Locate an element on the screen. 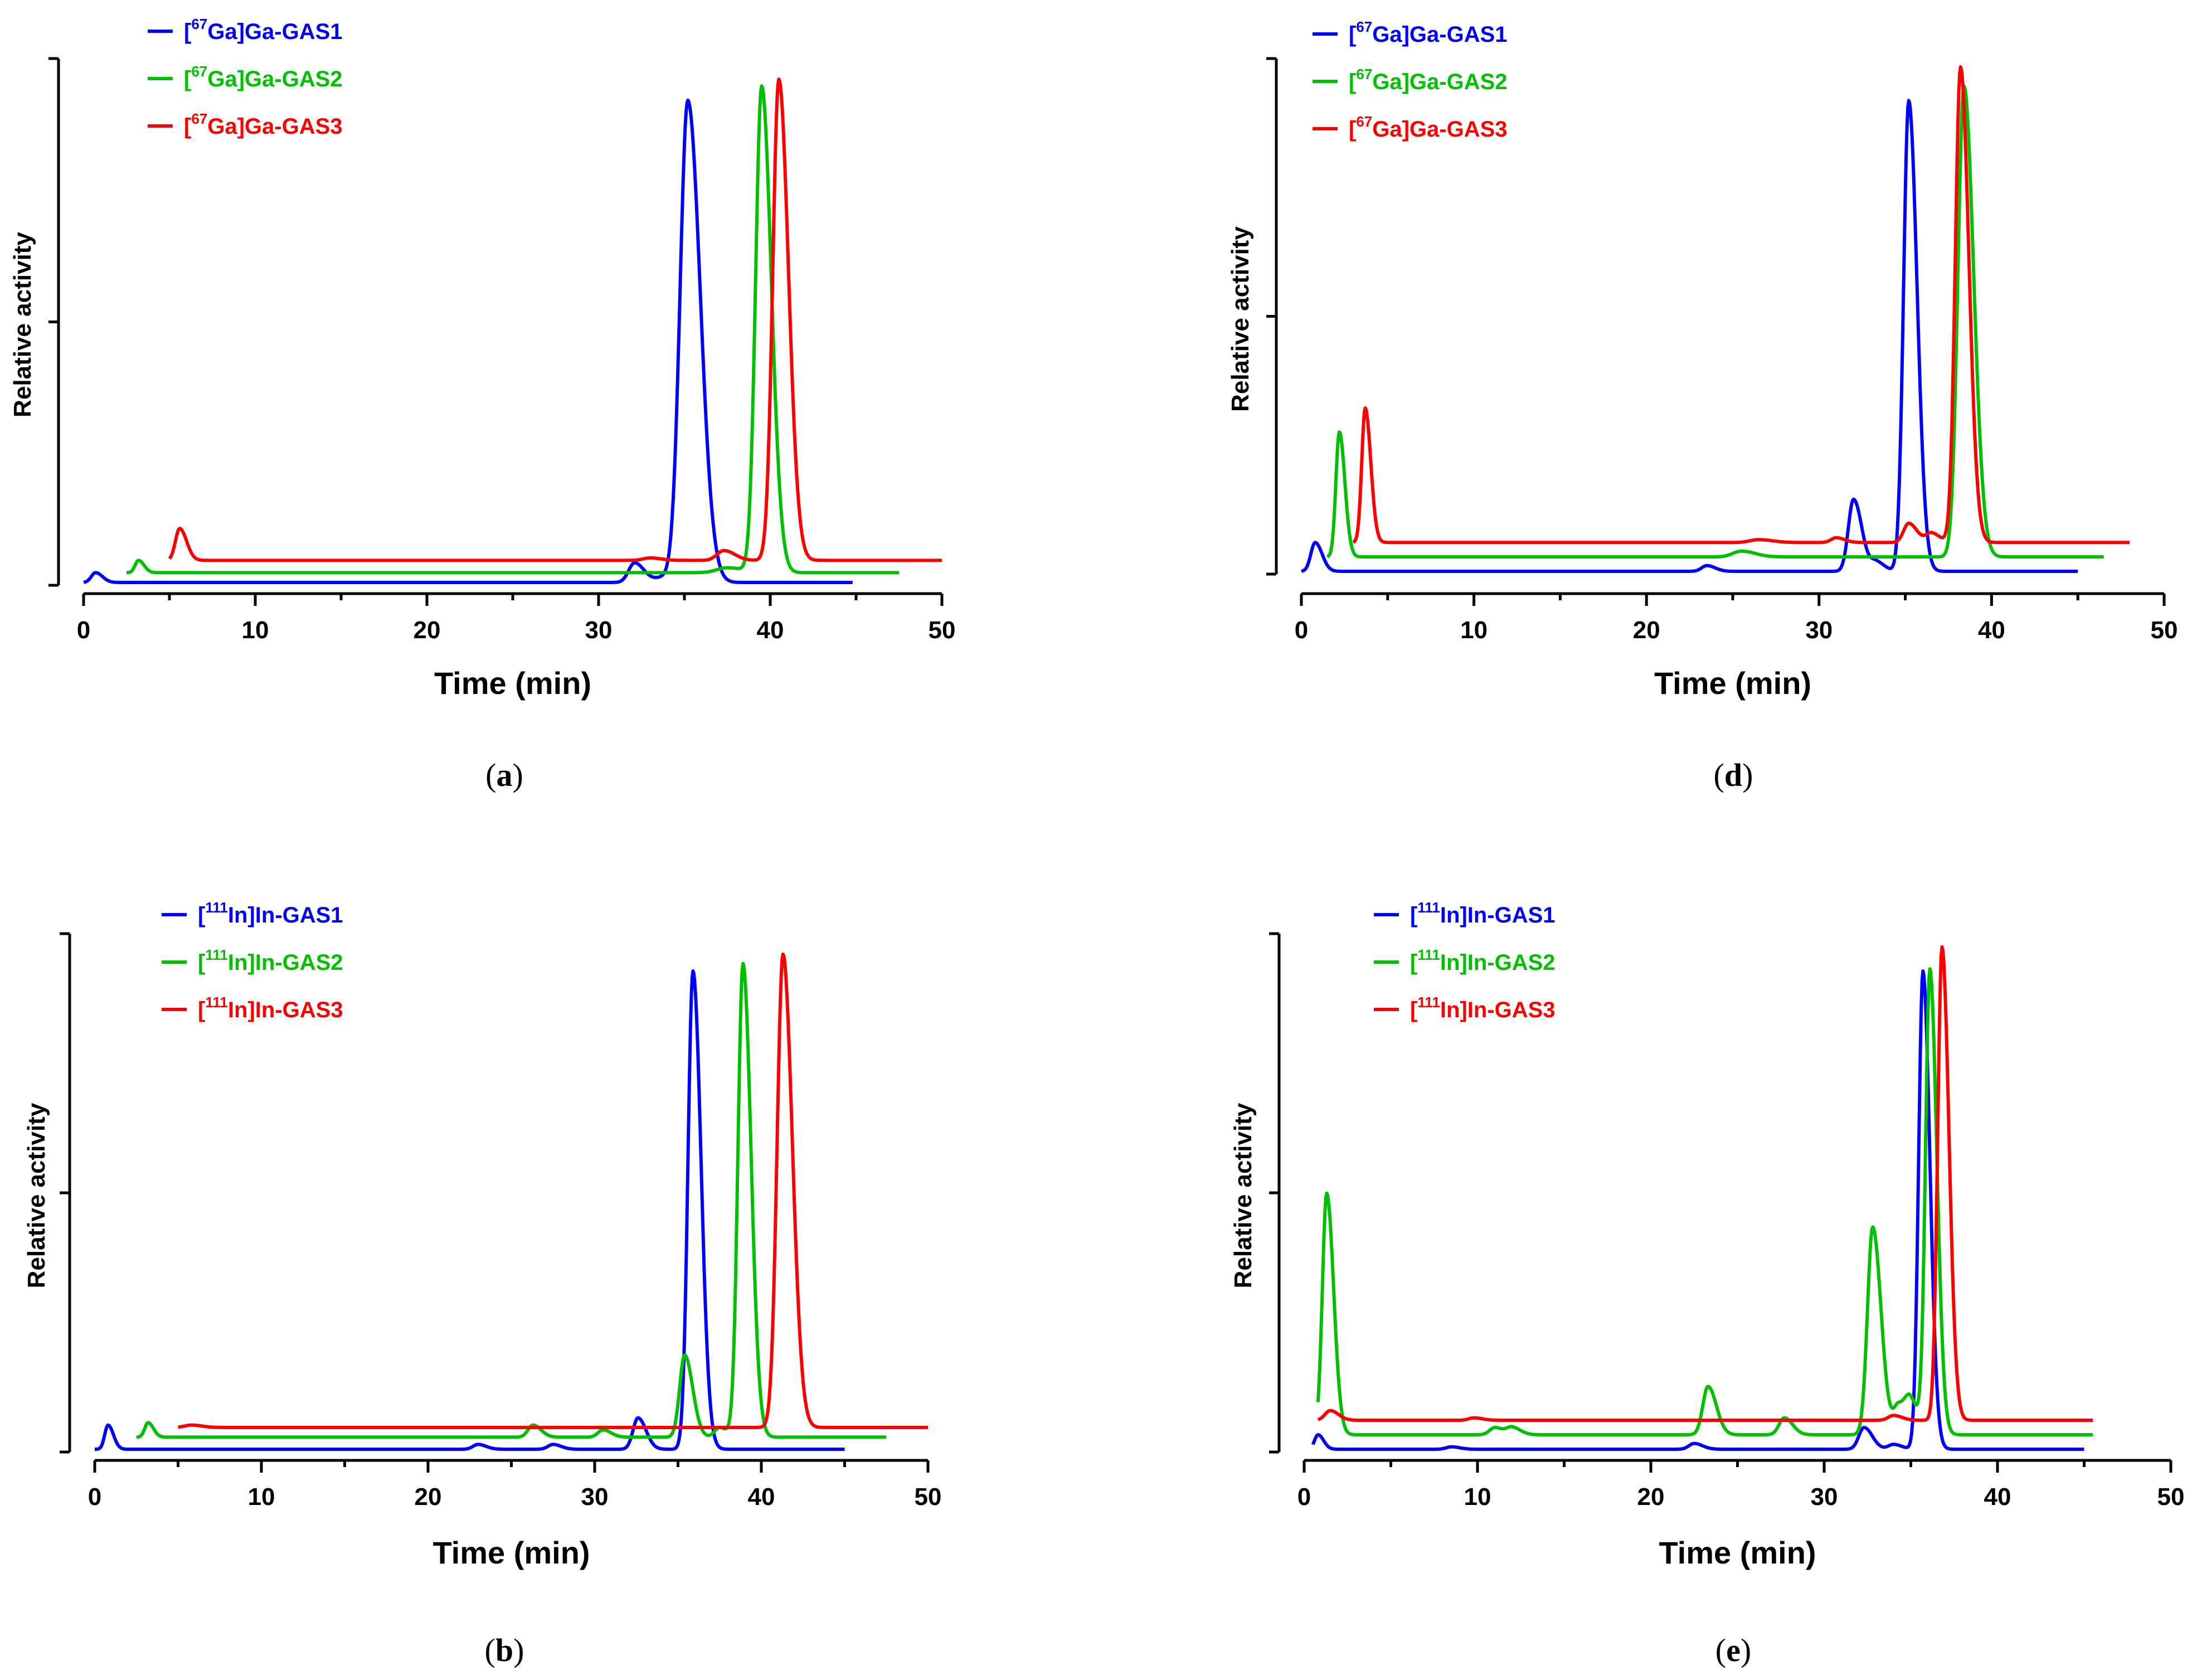 Image resolution: width=2192 pixels, height=1680 pixels. legend-entry-gas1: [111In]In-GAS1 is located at coordinates (270, 913).